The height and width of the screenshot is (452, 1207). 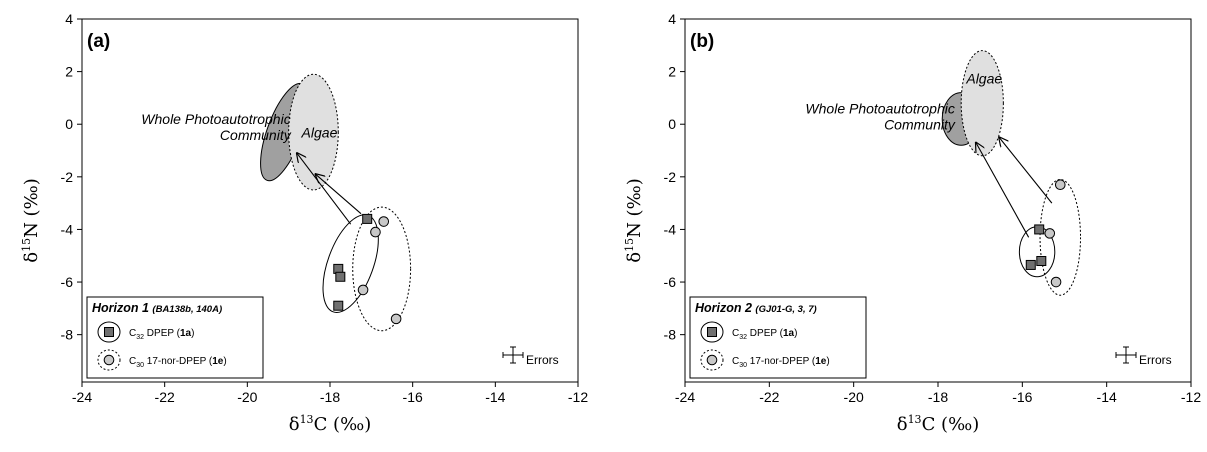 I want to click on legend-title: Horizon 1 (BA138b, 140A), so click(x=157, y=308).